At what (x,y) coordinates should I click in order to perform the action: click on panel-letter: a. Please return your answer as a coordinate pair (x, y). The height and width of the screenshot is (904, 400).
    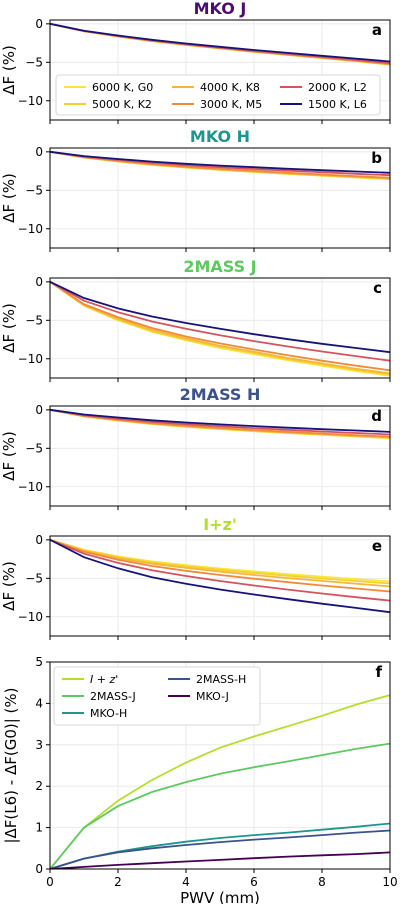
    Looking at the image, I should click on (377, 30).